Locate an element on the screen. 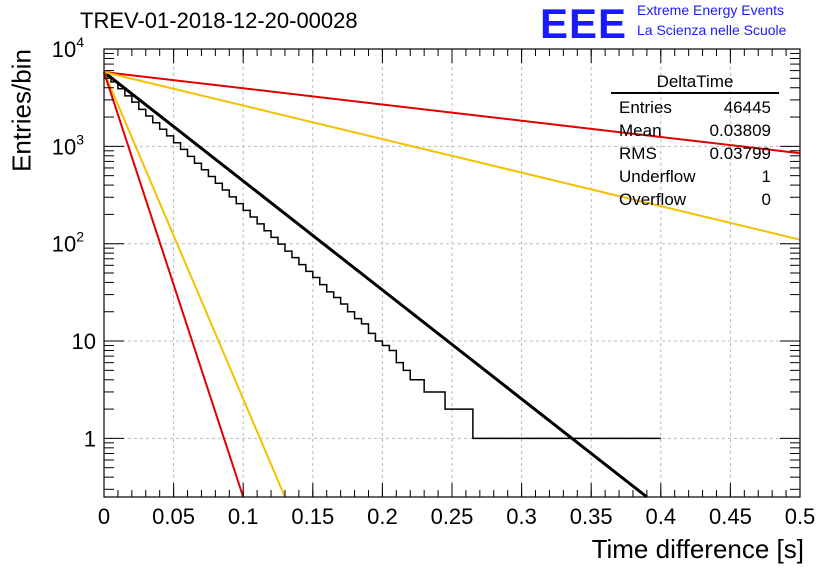 This screenshot has height=572, width=836. x-tick-label: 0.05 is located at coordinates (173, 516).